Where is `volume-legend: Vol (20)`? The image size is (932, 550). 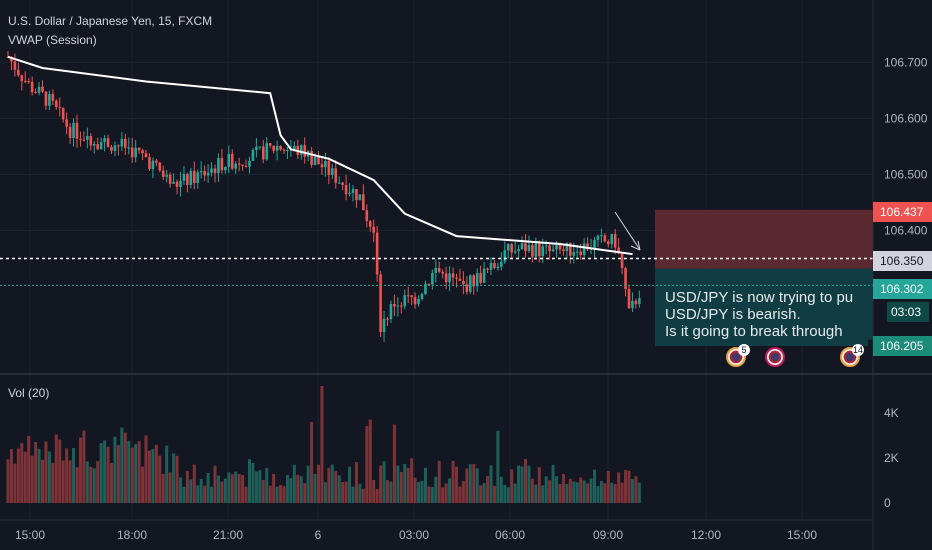
volume-legend: Vol (20) is located at coordinates (29, 393).